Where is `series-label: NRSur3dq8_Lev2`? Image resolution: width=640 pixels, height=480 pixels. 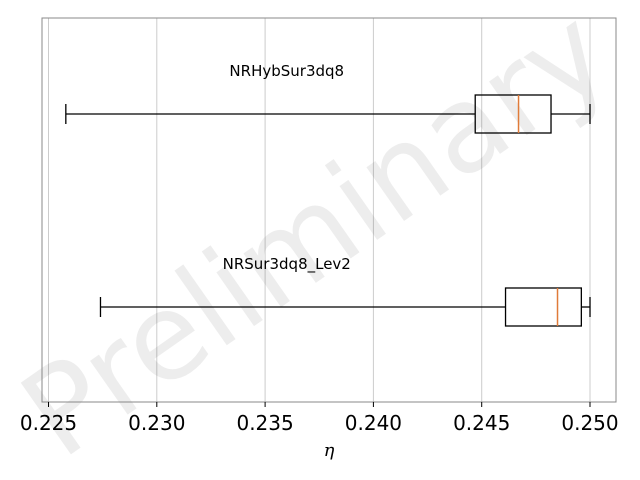
series-label: NRSur3dq8_Lev2 is located at coordinates (287, 264).